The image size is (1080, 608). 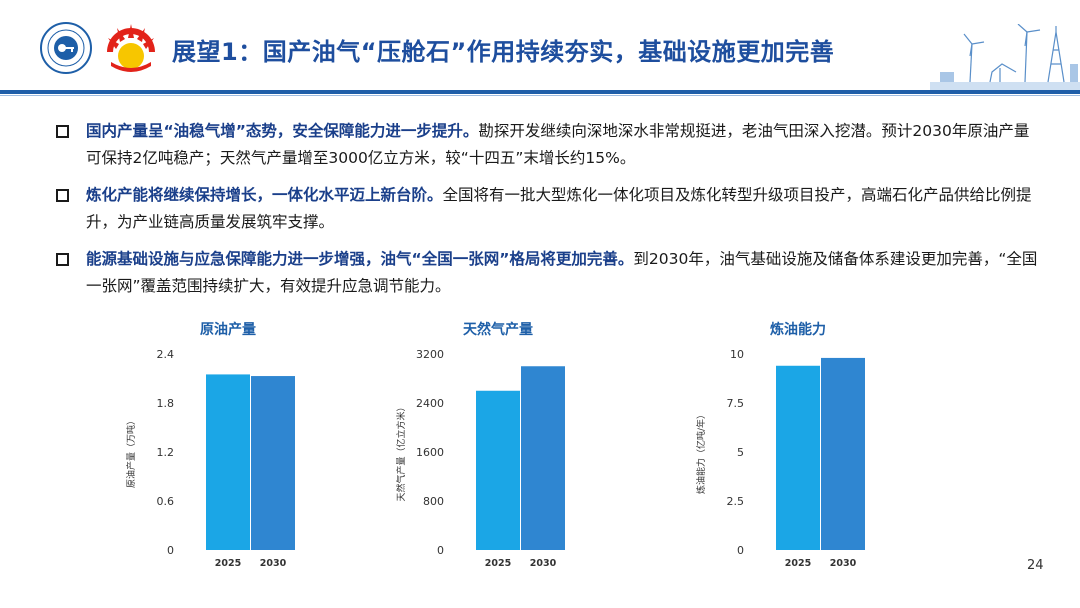 What do you see at coordinates (701, 452) in the screenshot?
I see `y-axis-label: 炼油能力（亿吨/年）` at bounding box center [701, 452].